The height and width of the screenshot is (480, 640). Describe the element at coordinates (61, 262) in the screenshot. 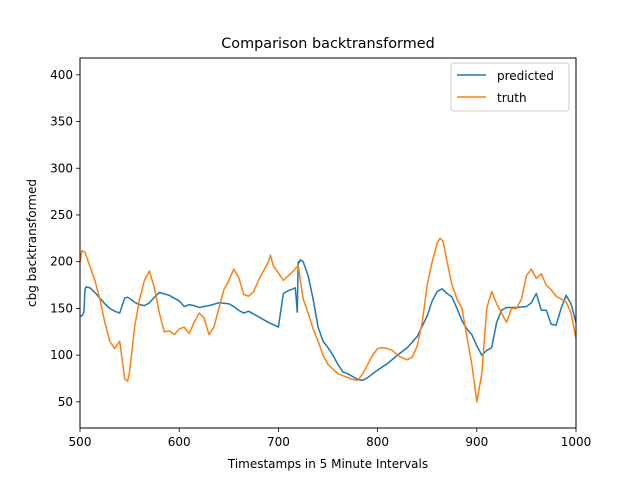

I see `y-tick-label: 200` at that location.